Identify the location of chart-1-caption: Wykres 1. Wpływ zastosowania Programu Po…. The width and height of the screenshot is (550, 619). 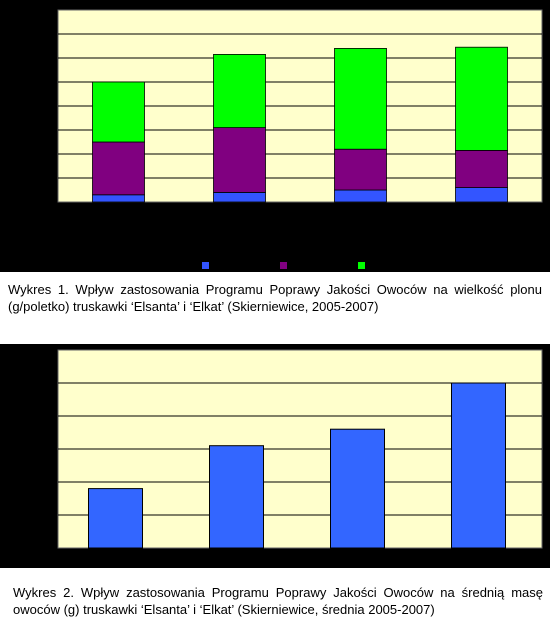
(275, 298).